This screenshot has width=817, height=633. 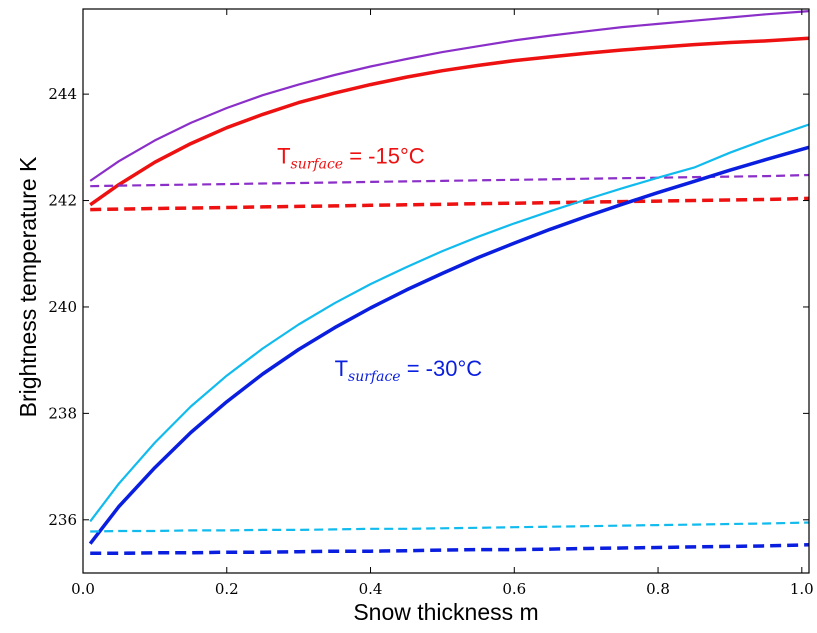 What do you see at coordinates (379, 264) in the screenshot?
I see `annotation-layer: Tsurface = -15°C Tsurface = -30°C` at bounding box center [379, 264].